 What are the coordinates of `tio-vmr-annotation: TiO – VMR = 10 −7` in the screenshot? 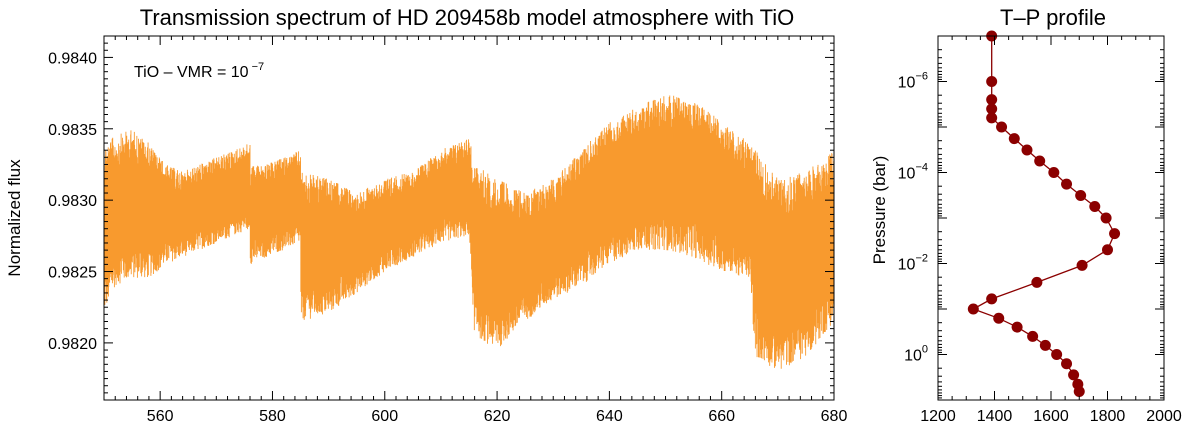 It's located at (199, 71).